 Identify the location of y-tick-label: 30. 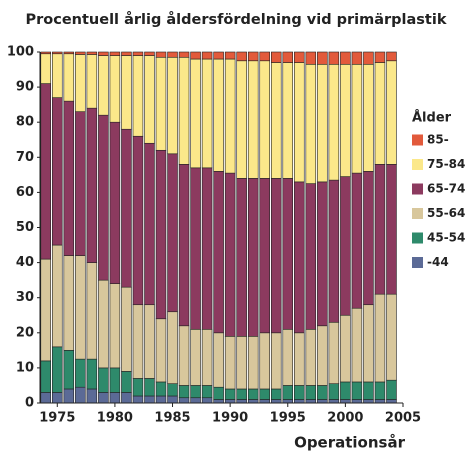
(25, 297).